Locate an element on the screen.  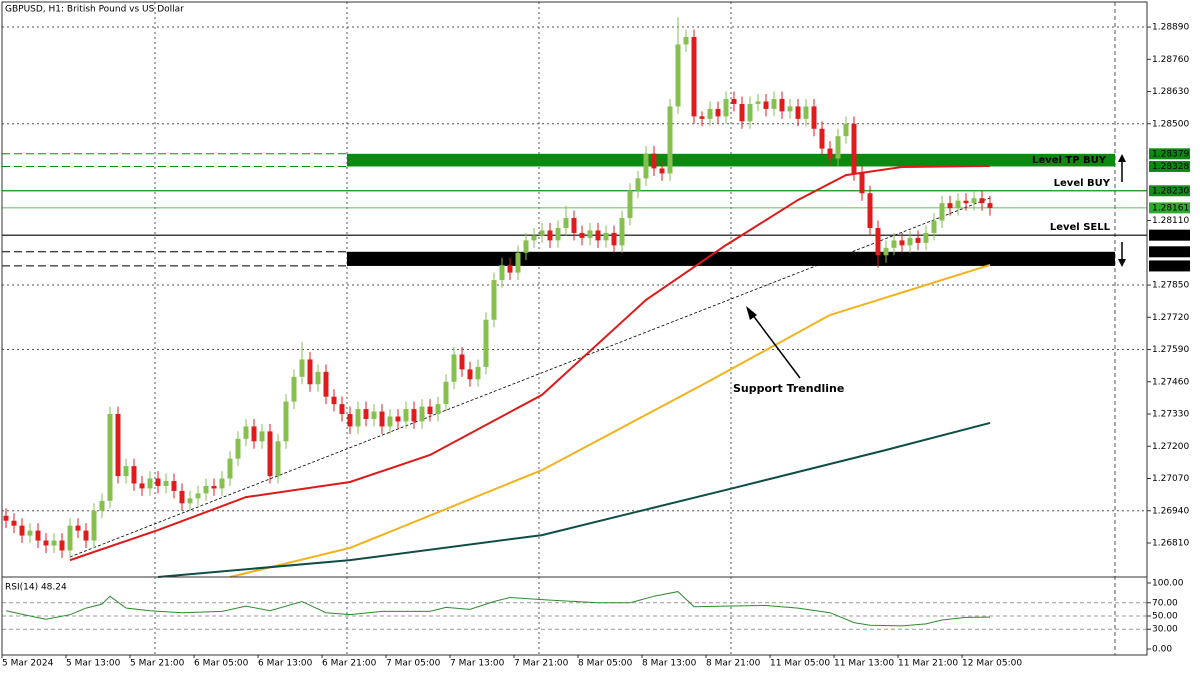
rsi-line is located at coordinates (498, 609).